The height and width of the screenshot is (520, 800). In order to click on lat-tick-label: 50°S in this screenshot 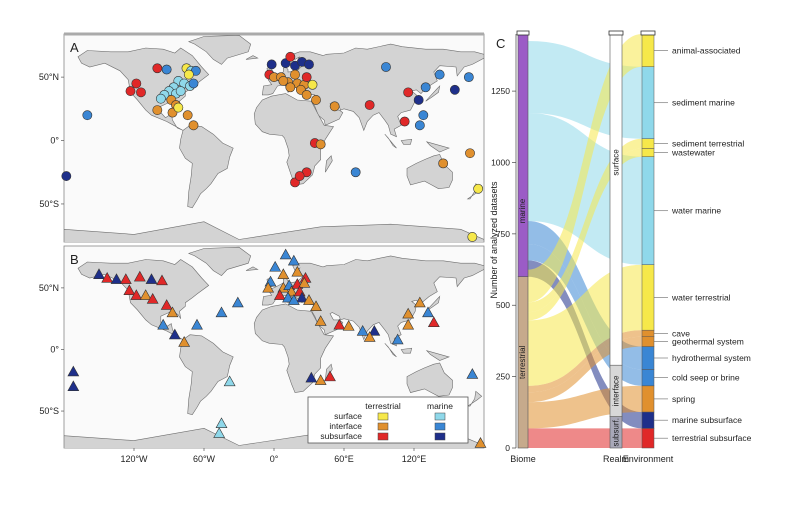, I will do `click(49, 411)`.